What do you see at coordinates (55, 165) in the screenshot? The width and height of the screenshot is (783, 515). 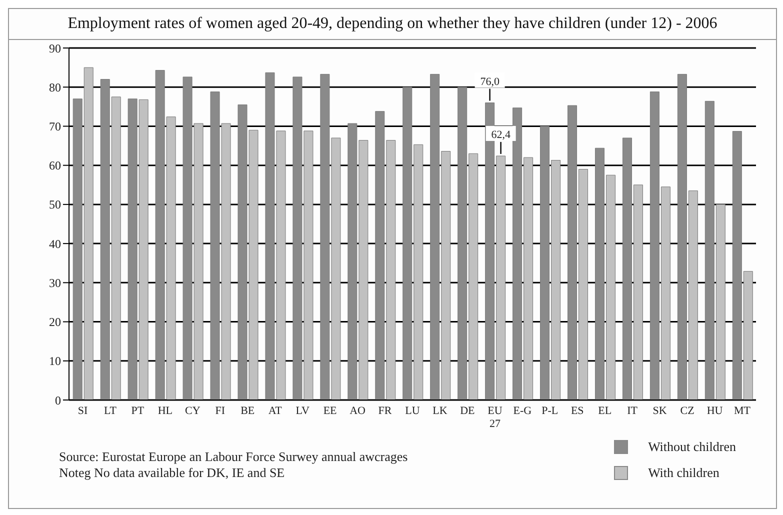 I see `y-tick-label: 60` at bounding box center [55, 165].